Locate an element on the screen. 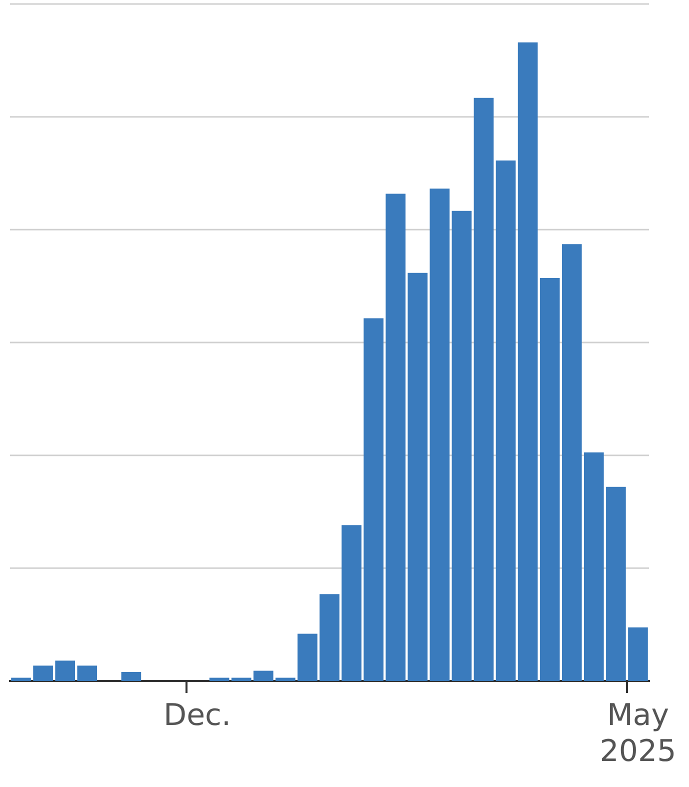 The width and height of the screenshot is (689, 787). x-tick-label: May 2025 is located at coordinates (638, 733).